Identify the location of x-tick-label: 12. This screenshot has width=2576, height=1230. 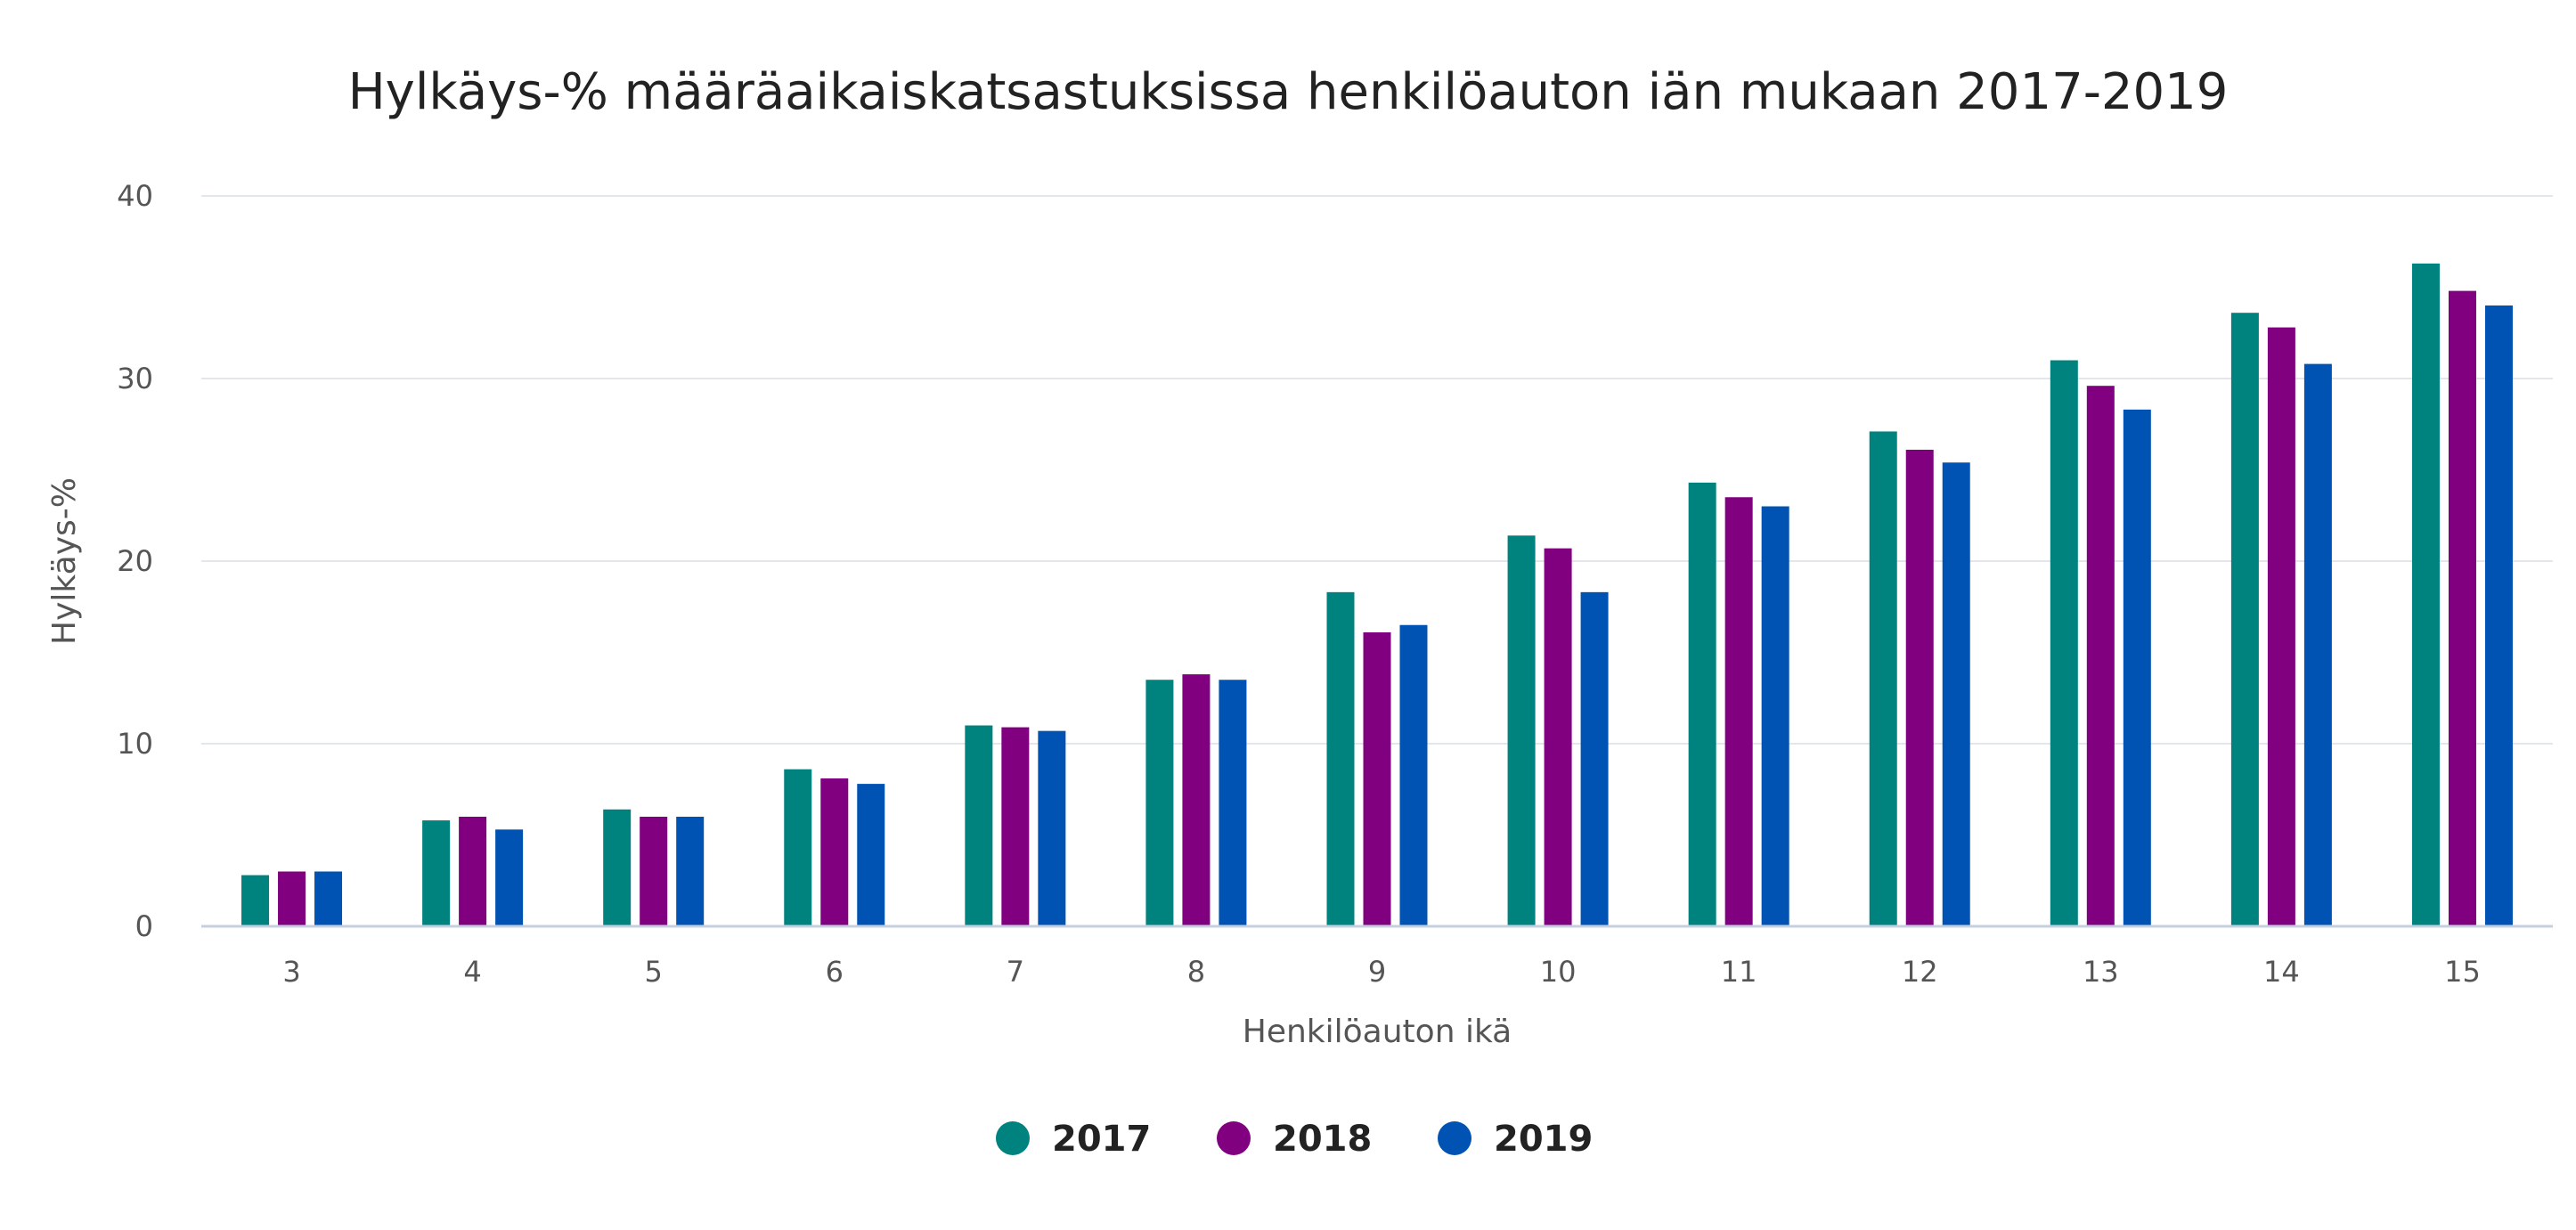
(1920, 972).